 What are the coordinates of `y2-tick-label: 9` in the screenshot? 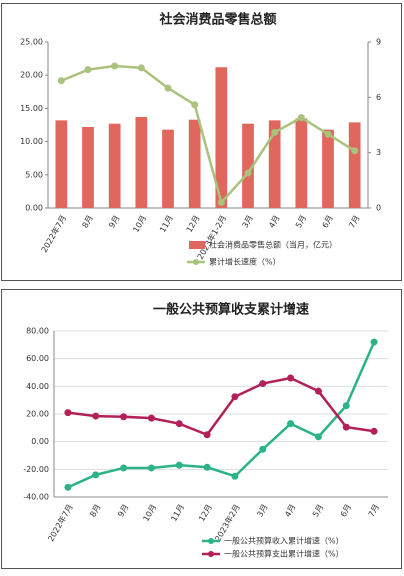 It's located at (378, 42).